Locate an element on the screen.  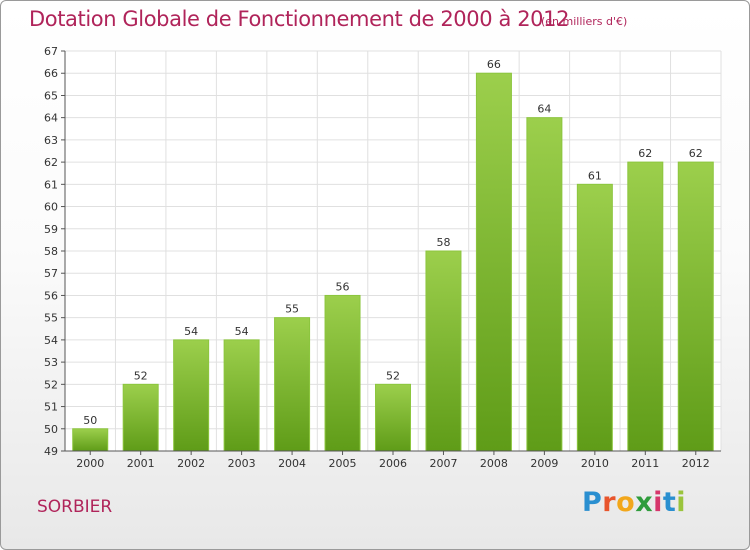
x-tick-label: 2003 is located at coordinates (242, 463).